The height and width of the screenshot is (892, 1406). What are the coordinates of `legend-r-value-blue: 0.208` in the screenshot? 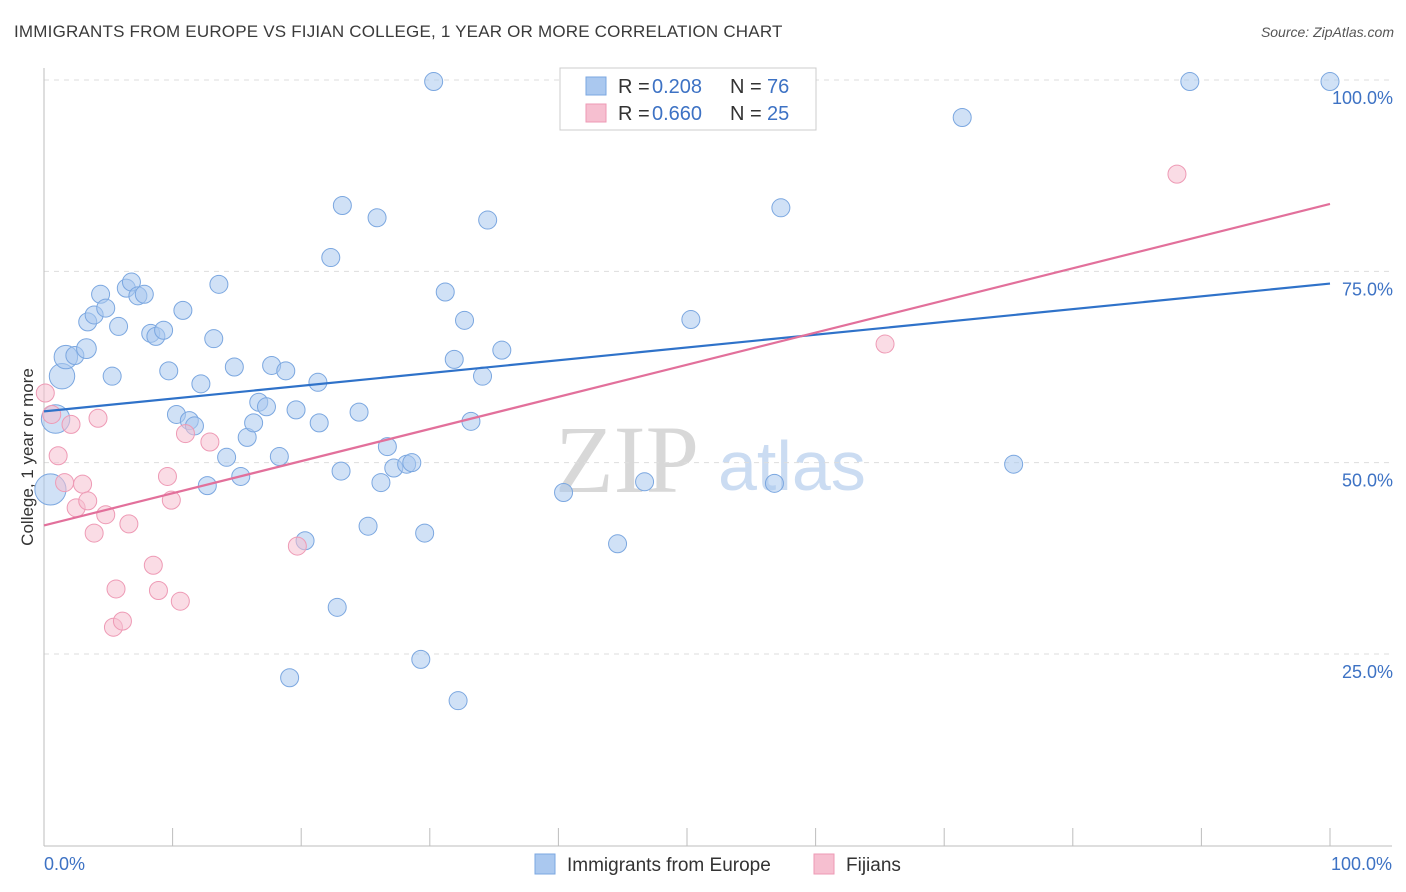 It's located at (677, 87).